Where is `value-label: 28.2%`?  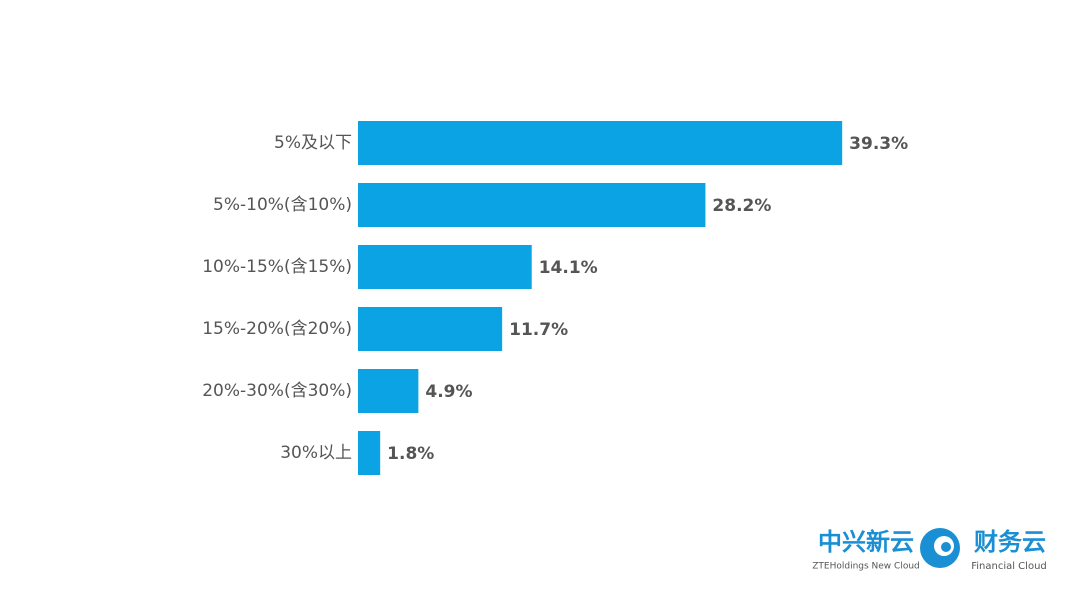
value-label: 28.2% is located at coordinates (741, 206).